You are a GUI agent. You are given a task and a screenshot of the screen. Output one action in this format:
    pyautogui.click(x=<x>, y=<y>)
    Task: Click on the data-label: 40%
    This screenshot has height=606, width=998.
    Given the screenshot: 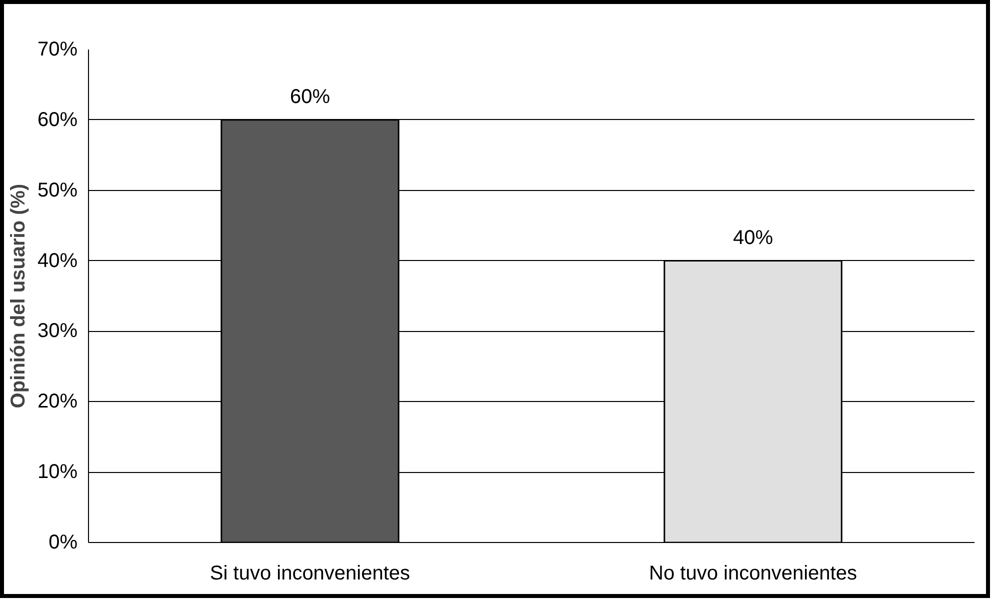 What is the action you would take?
    pyautogui.click(x=753, y=237)
    